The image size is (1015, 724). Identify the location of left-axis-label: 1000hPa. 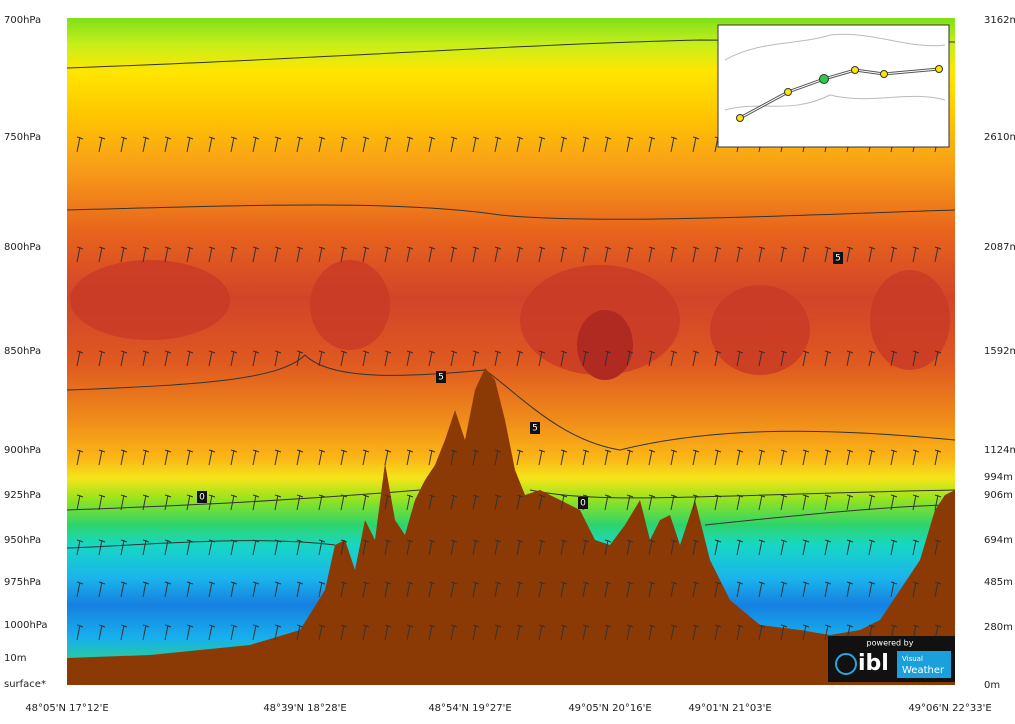
(26, 625).